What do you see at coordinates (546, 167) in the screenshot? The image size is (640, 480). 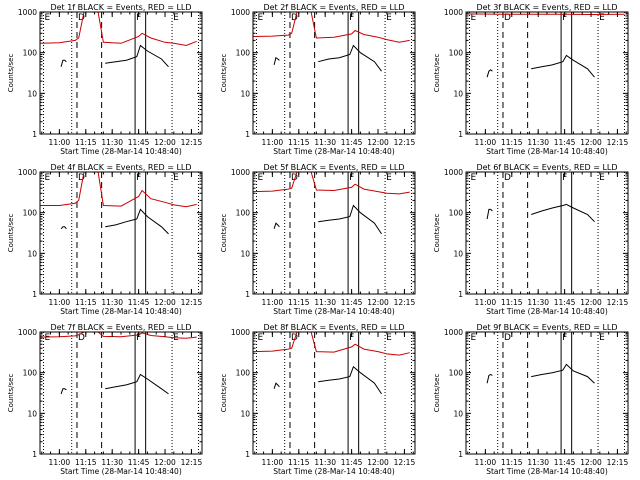 I see `chart-title: Det 6f BLACK = Events, RED = LLD` at bounding box center [546, 167].